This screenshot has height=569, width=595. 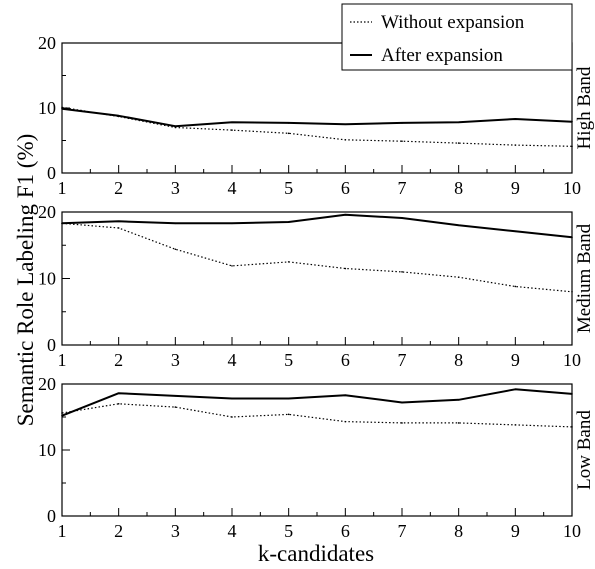 I want to click on legend-label-after-expansion: After expansion, so click(x=442, y=55).